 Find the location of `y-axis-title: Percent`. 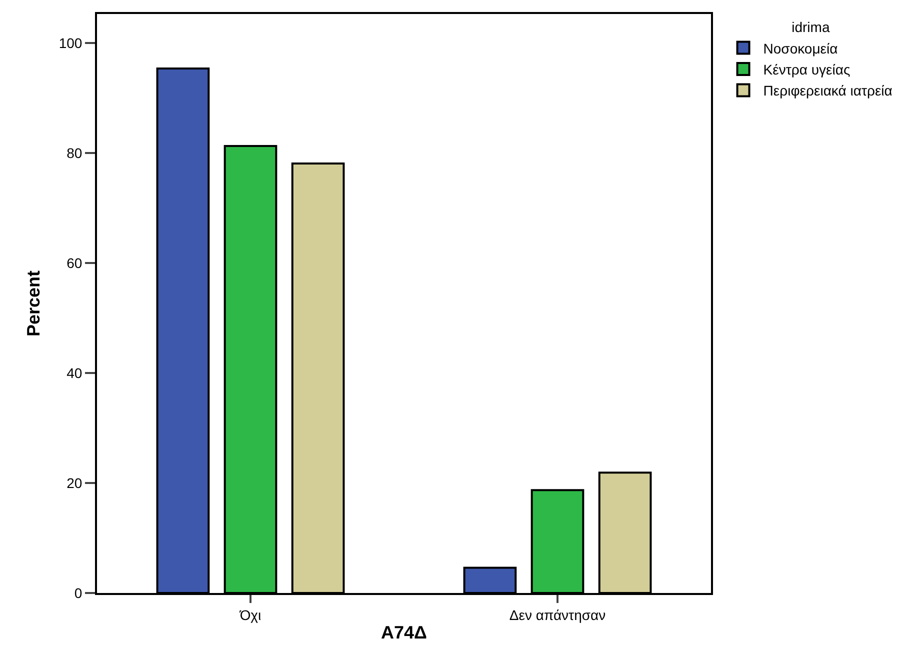

y-axis-title: Percent is located at coordinates (34, 303).